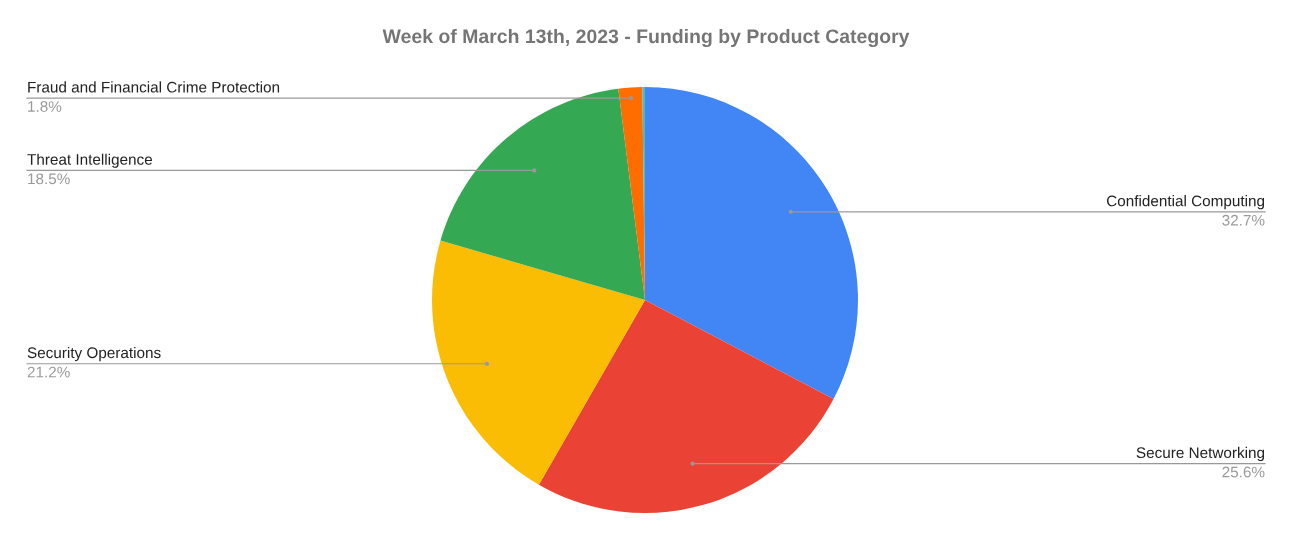  I want to click on data-label: 32.7%, so click(1243, 220).